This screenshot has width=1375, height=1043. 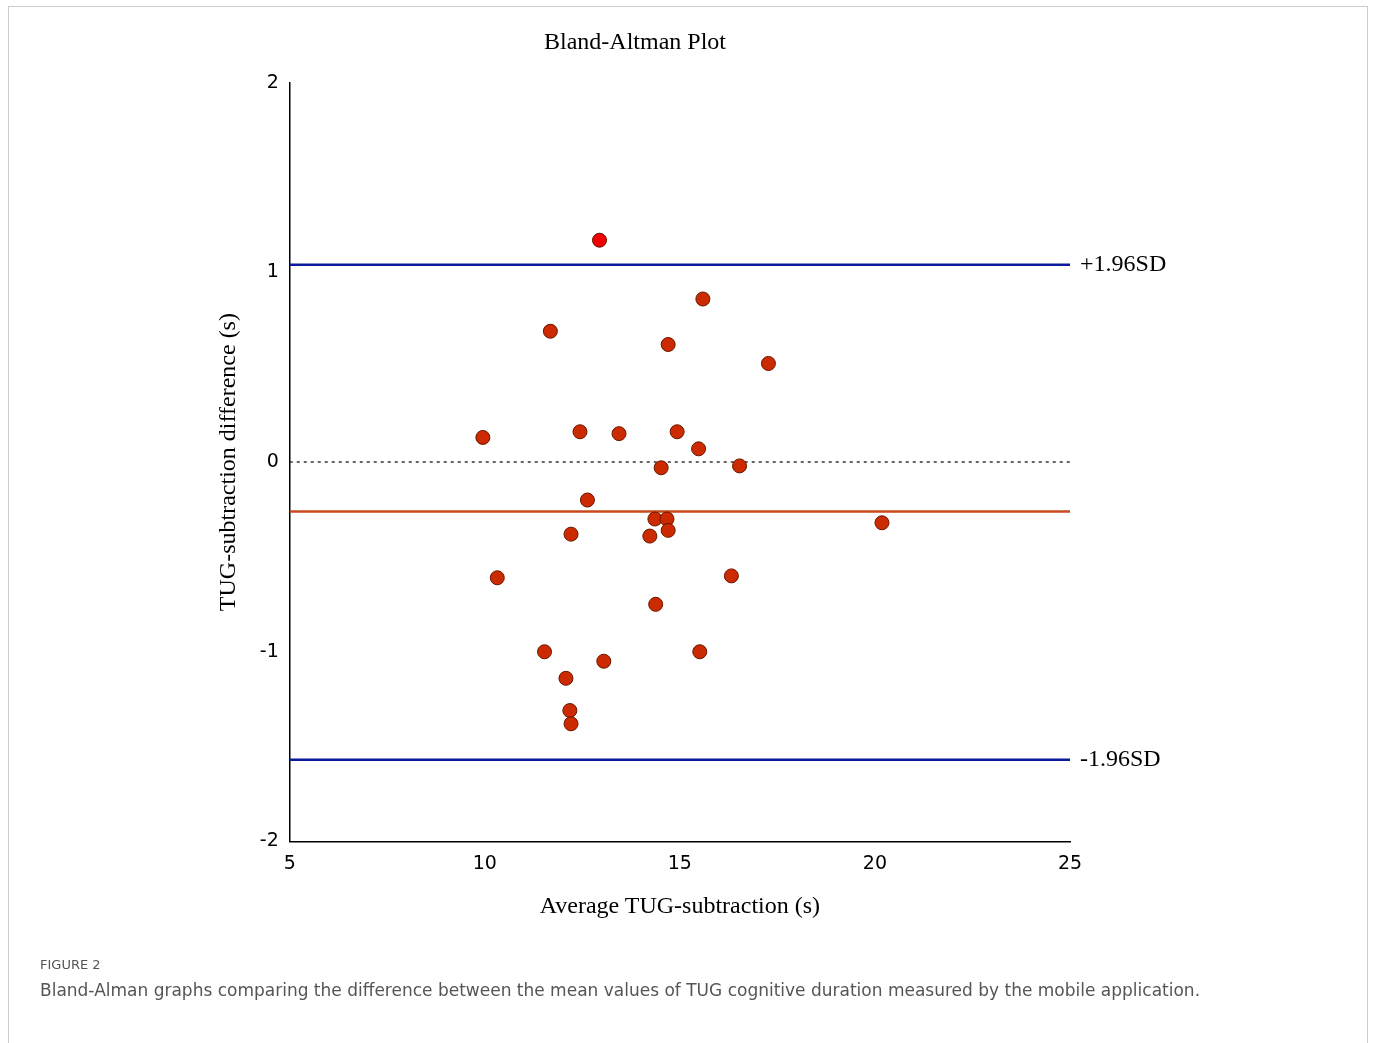 What do you see at coordinates (1070, 861) in the screenshot?
I see `x-tick-label: 25` at bounding box center [1070, 861].